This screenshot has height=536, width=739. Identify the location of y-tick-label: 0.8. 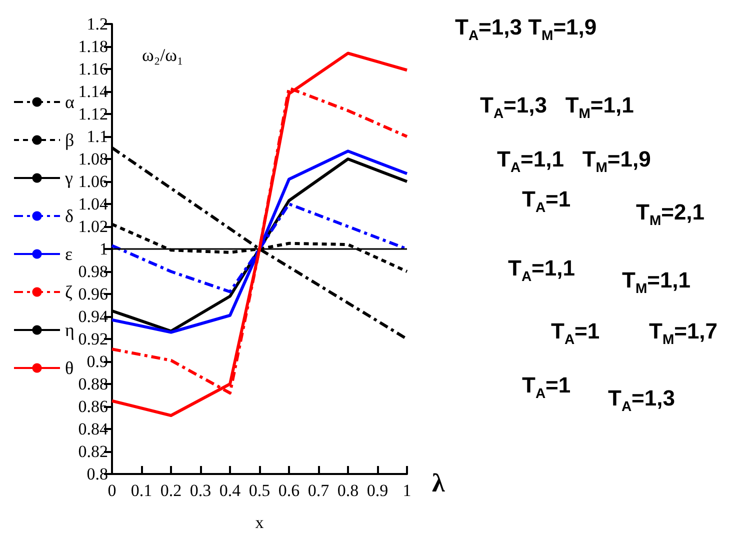
(97, 474).